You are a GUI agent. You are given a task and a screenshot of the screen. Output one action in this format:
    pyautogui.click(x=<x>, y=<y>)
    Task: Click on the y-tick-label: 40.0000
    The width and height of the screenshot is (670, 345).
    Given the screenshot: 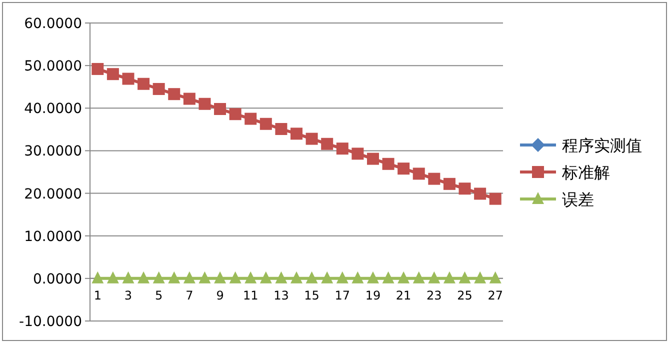 What is the action you would take?
    pyautogui.click(x=53, y=109)
    